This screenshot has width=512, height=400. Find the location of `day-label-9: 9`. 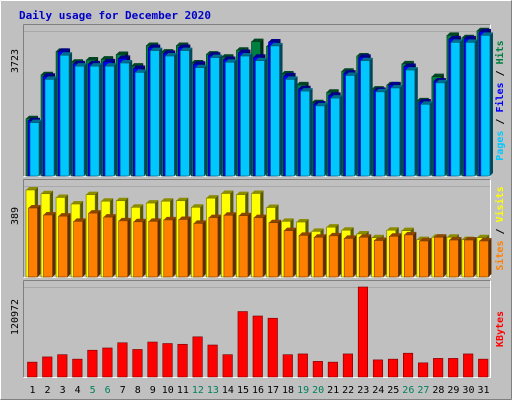

day-label-9: 9 is located at coordinates (153, 390).